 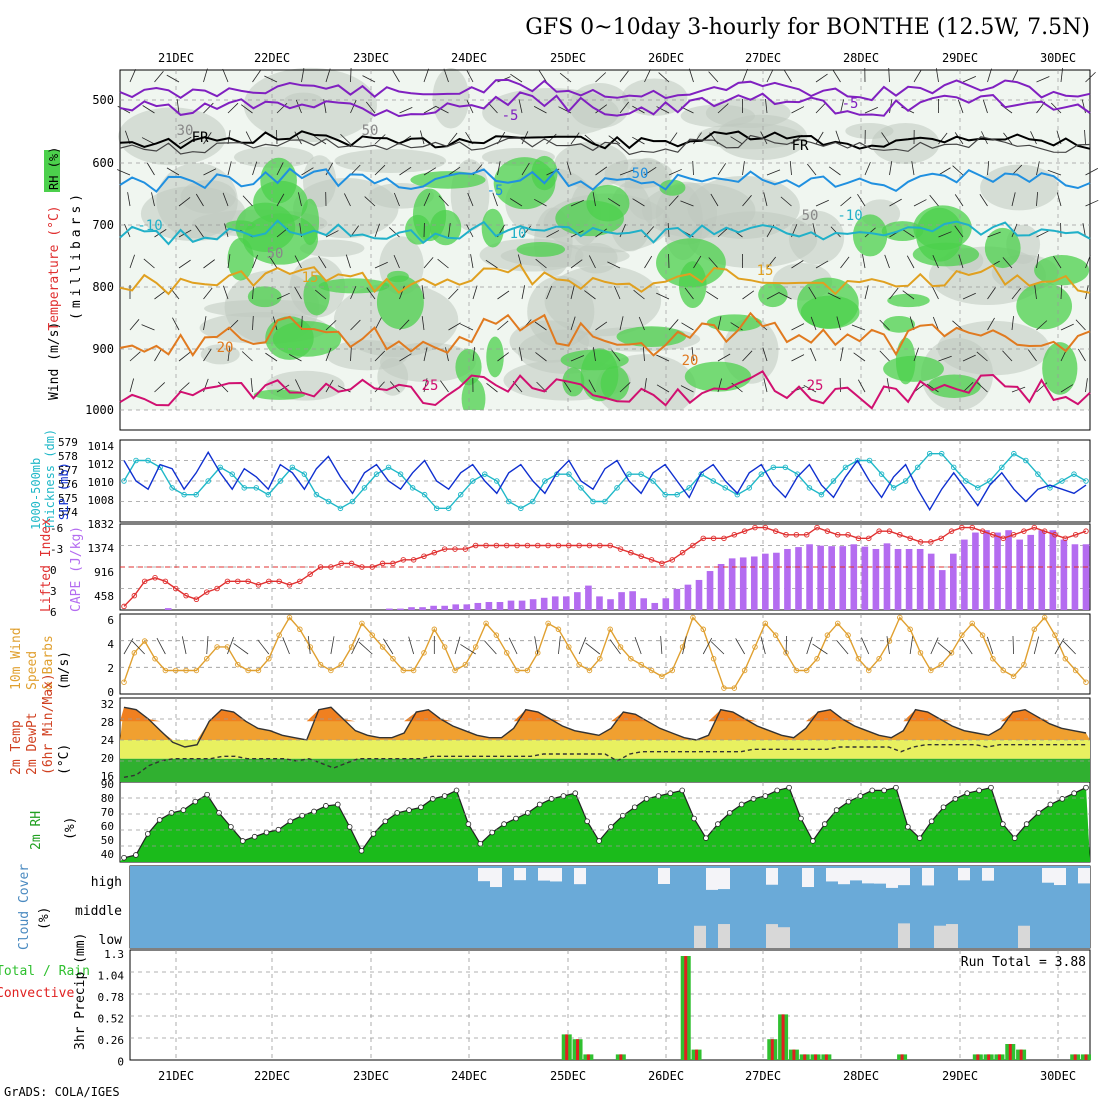 What do you see at coordinates (610, 907) in the screenshot?
I see `cloud-cover-panel` at bounding box center [610, 907].